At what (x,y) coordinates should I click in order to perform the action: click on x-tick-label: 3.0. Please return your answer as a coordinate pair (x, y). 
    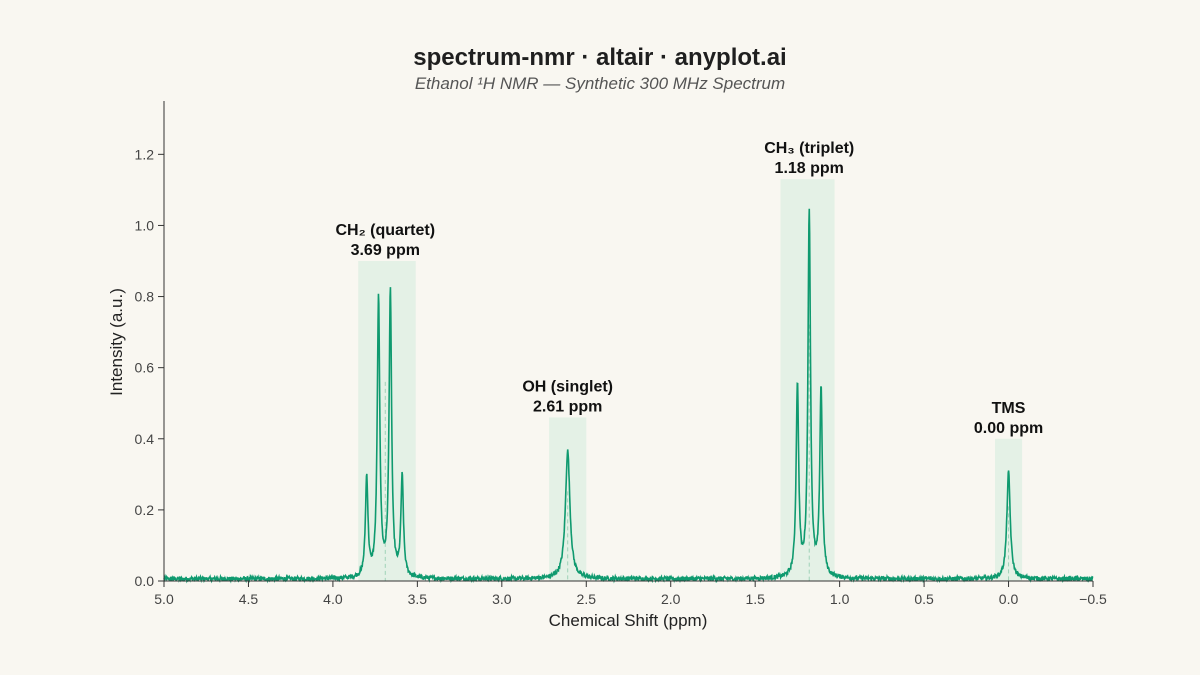
    Looking at the image, I should click on (502, 599).